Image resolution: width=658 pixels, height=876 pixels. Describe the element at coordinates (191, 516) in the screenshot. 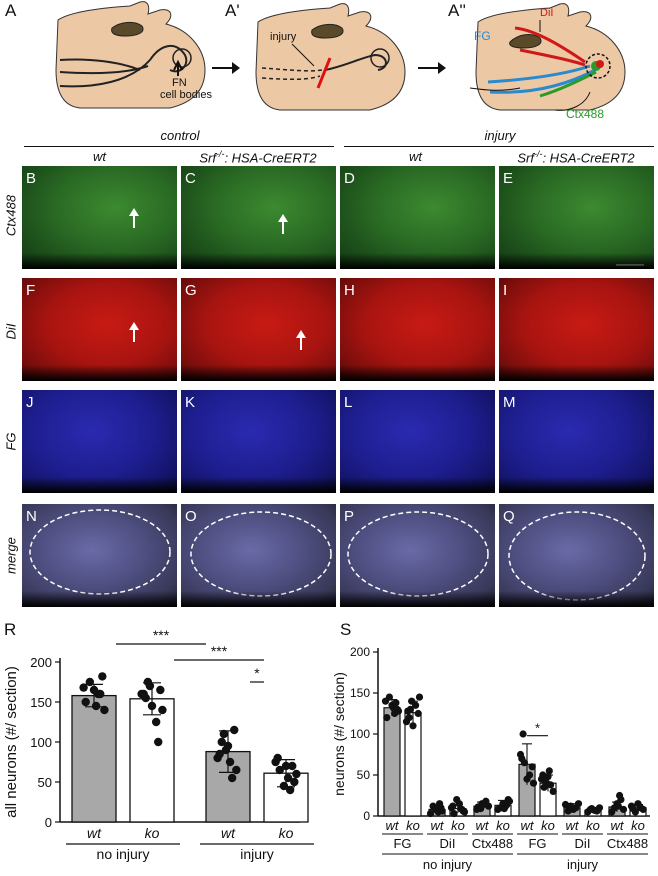

I see `panel-letter-O: O` at that location.